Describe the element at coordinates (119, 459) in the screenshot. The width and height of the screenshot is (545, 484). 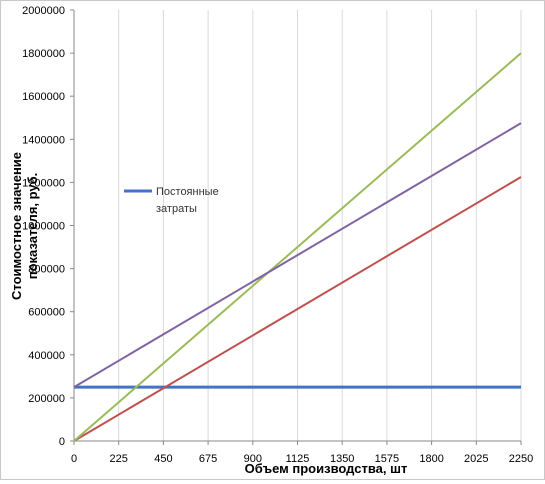
I see `x-tick-label: 225` at that location.